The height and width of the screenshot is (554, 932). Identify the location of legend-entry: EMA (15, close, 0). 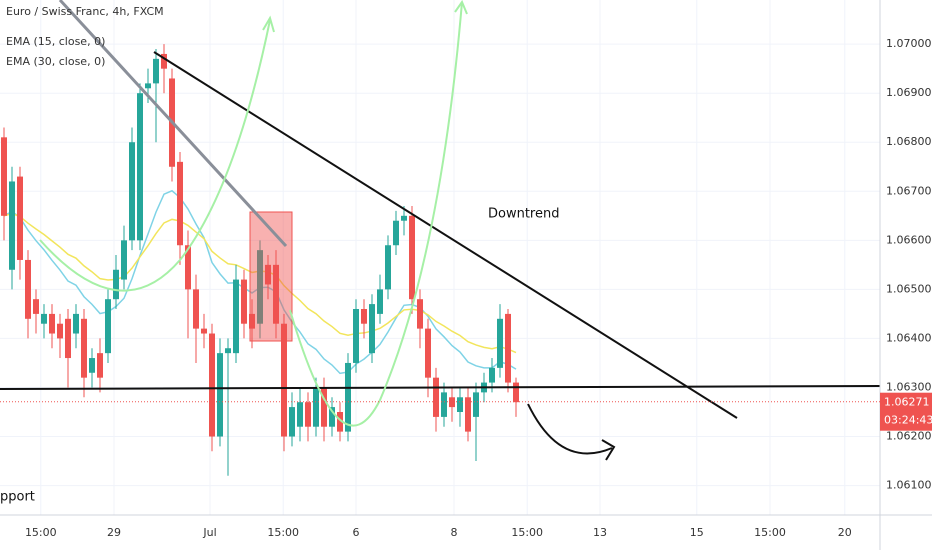
(55, 41).